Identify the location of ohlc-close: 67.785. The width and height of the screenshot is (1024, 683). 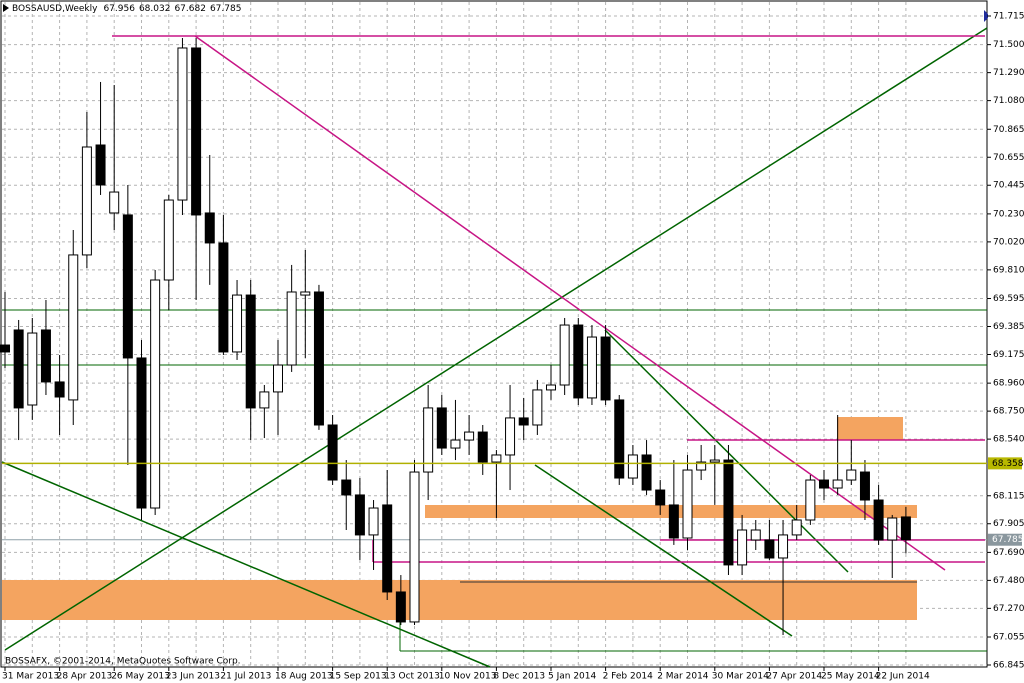
(226, 9).